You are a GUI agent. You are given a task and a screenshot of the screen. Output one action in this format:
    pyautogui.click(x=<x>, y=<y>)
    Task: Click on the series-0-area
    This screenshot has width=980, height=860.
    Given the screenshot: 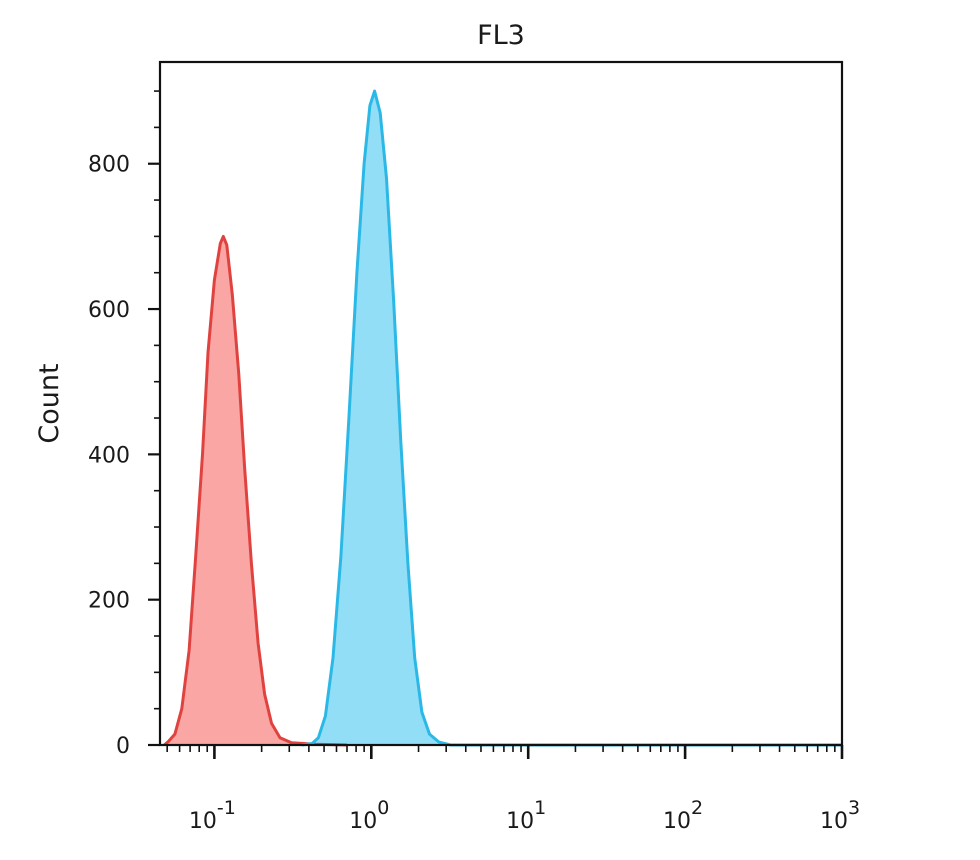 What is the action you would take?
    pyautogui.click(x=255, y=490)
    